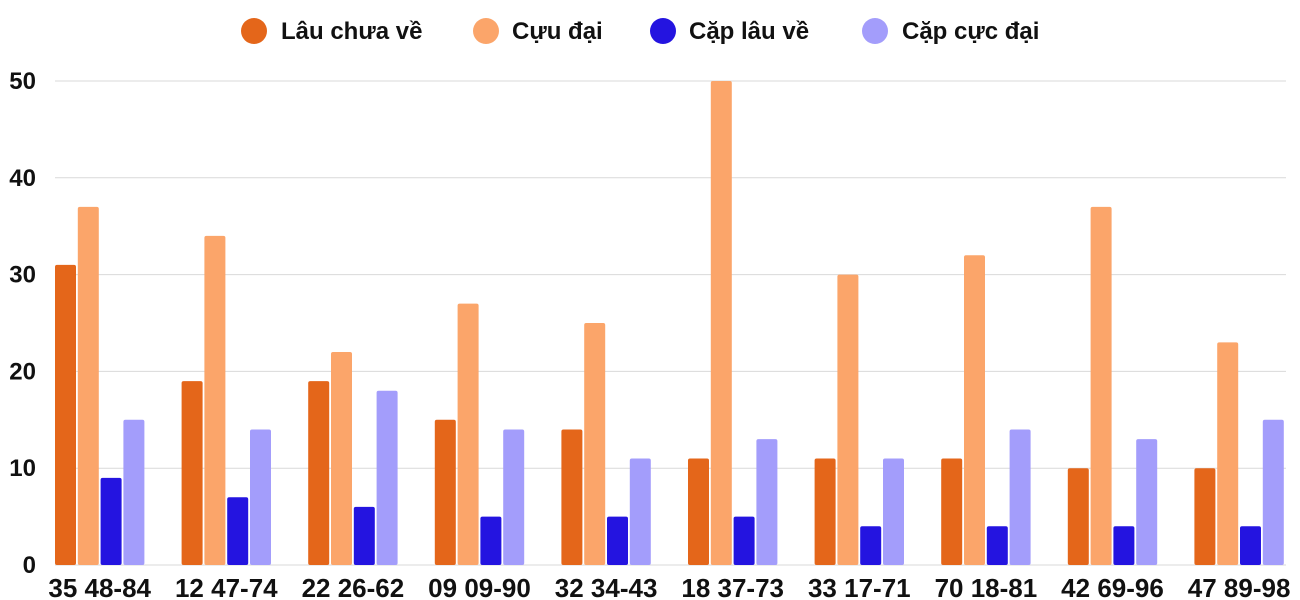 The image size is (1300, 600). I want to click on legend-label: Cặp cực đại, so click(970, 31).